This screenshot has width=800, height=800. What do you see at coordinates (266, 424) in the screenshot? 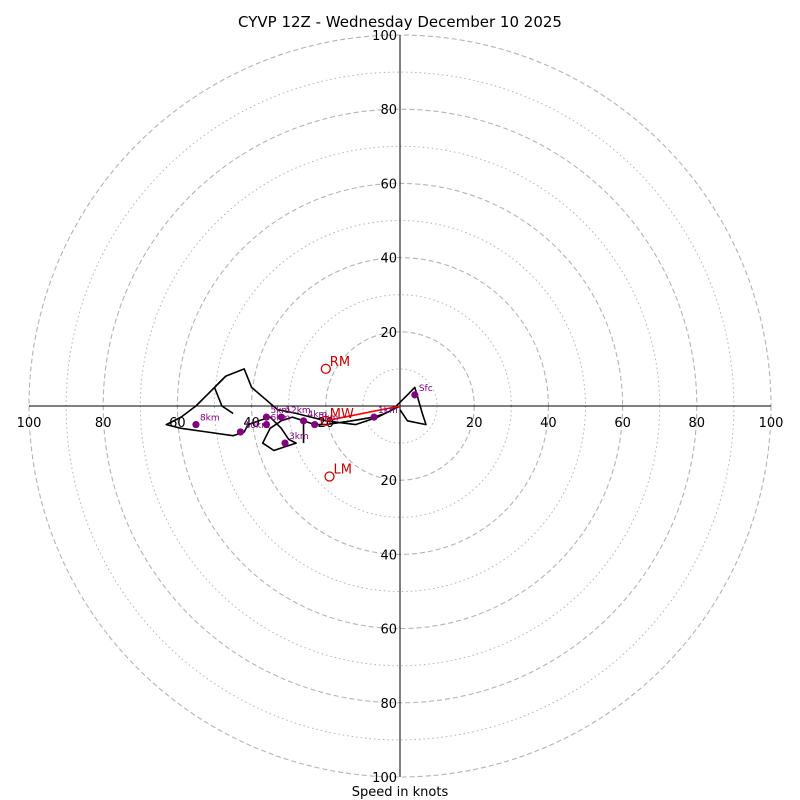
I see `height-marker-6km` at bounding box center [266, 424].